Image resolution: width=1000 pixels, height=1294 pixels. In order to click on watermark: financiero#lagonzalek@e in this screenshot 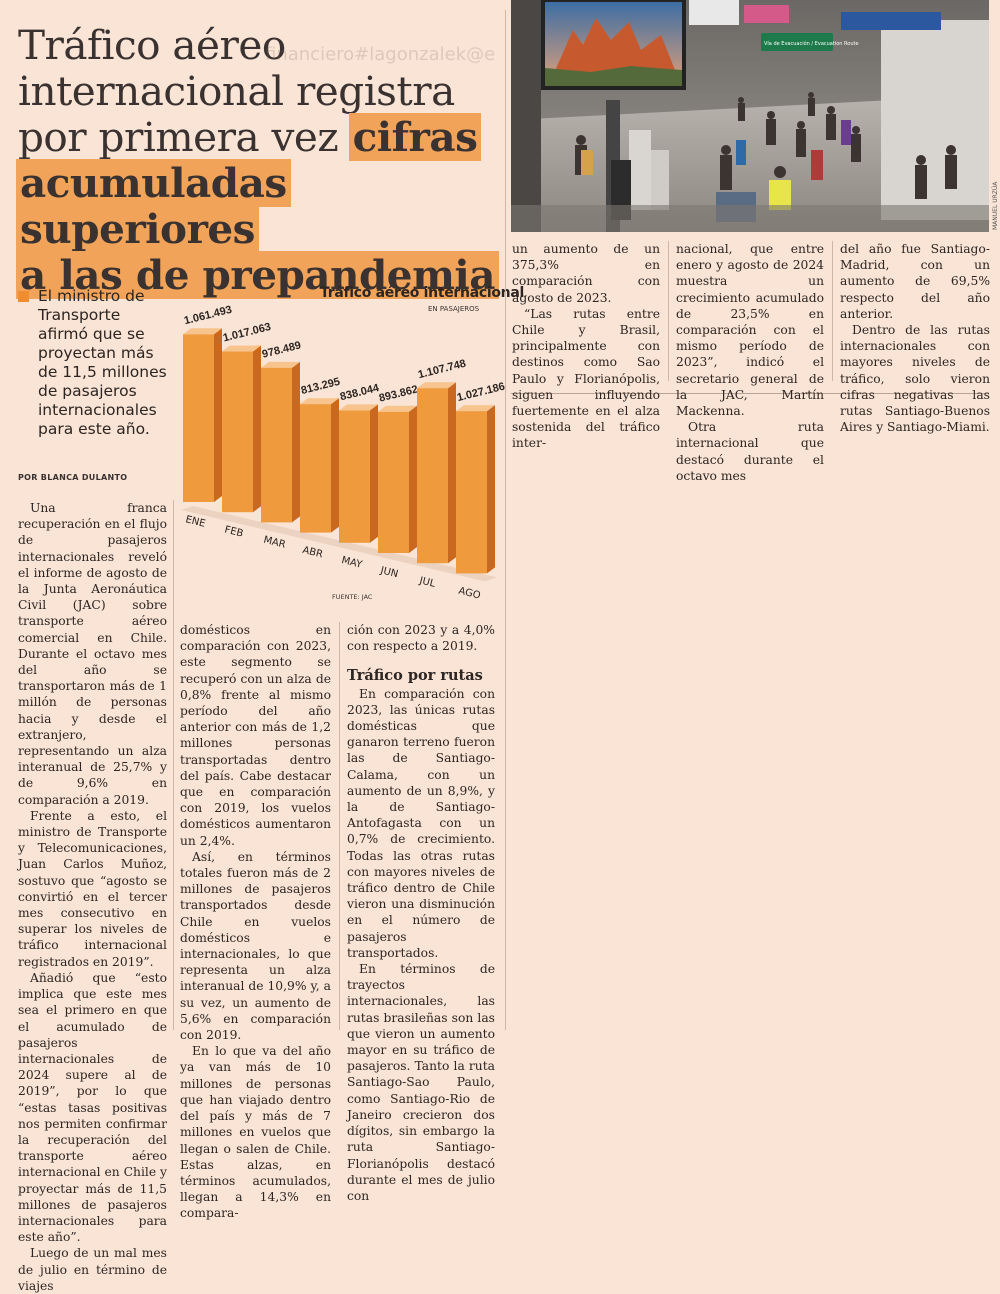, I will do `click(380, 54)`.